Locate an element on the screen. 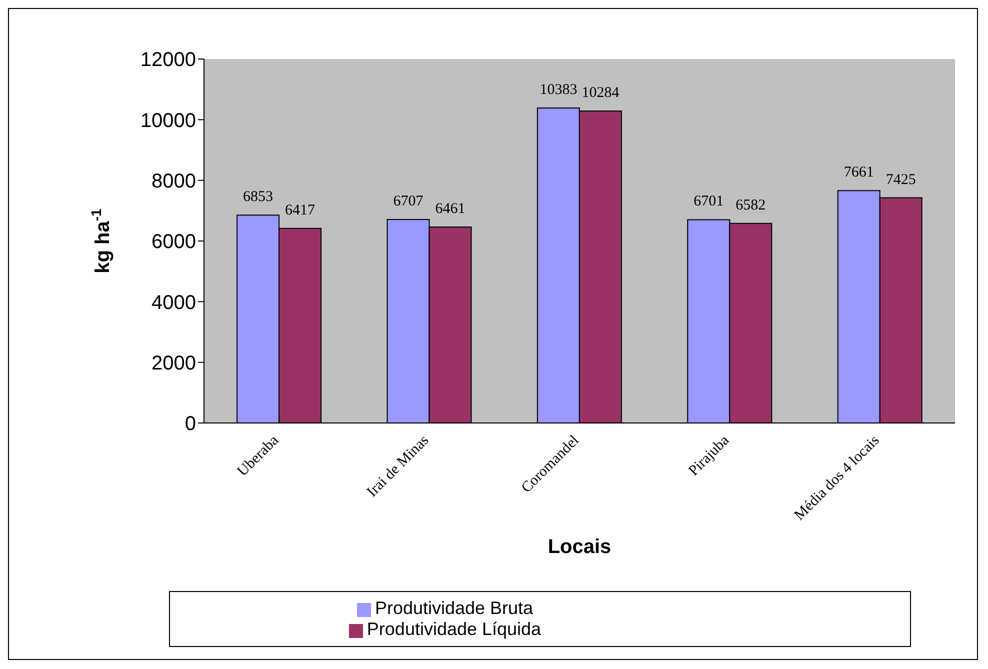 The height and width of the screenshot is (669, 988). x-axis-title: Locais is located at coordinates (580, 547).